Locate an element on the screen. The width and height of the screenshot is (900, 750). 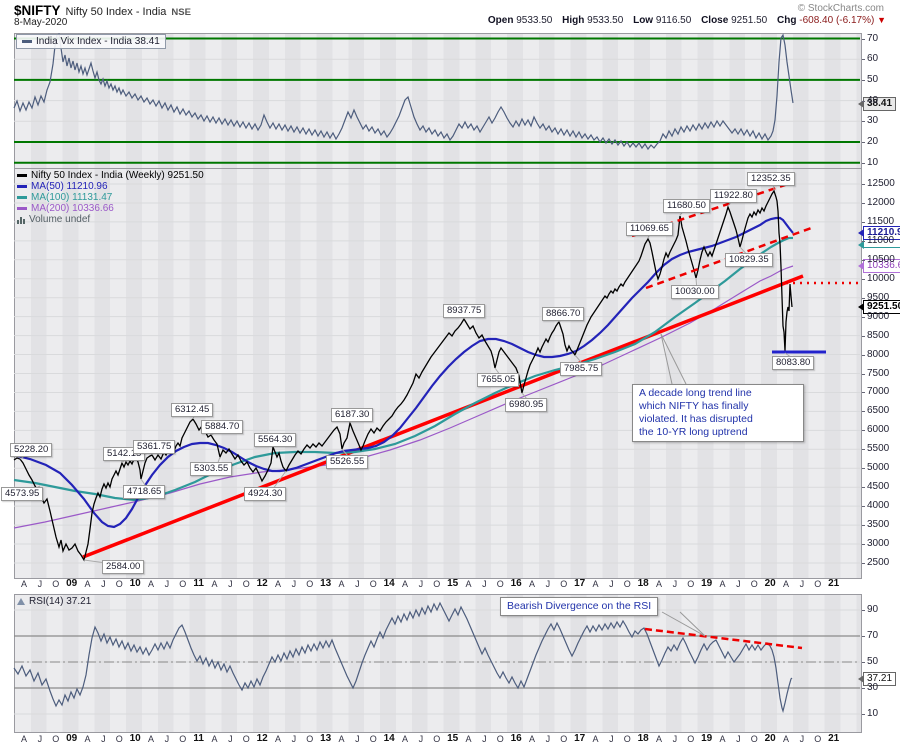
price-annotation: 5361.75 is located at coordinates (154, 447).